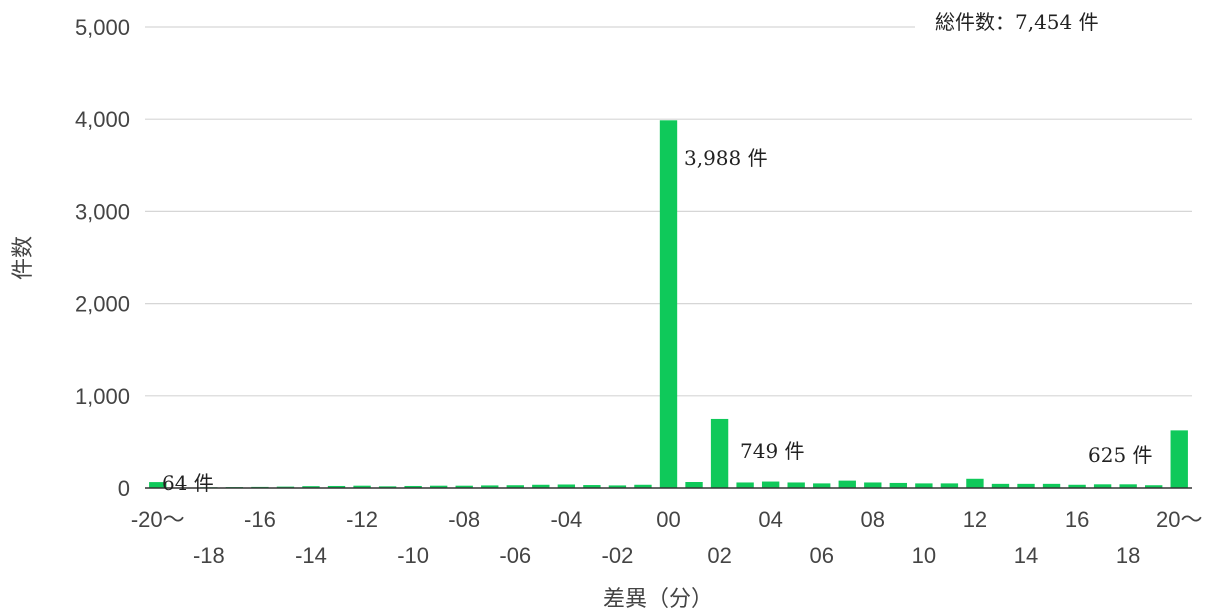 This screenshot has height=615, width=1217. Describe the element at coordinates (102, 27) in the screenshot. I see `y-tick-label: 5,000` at that location.